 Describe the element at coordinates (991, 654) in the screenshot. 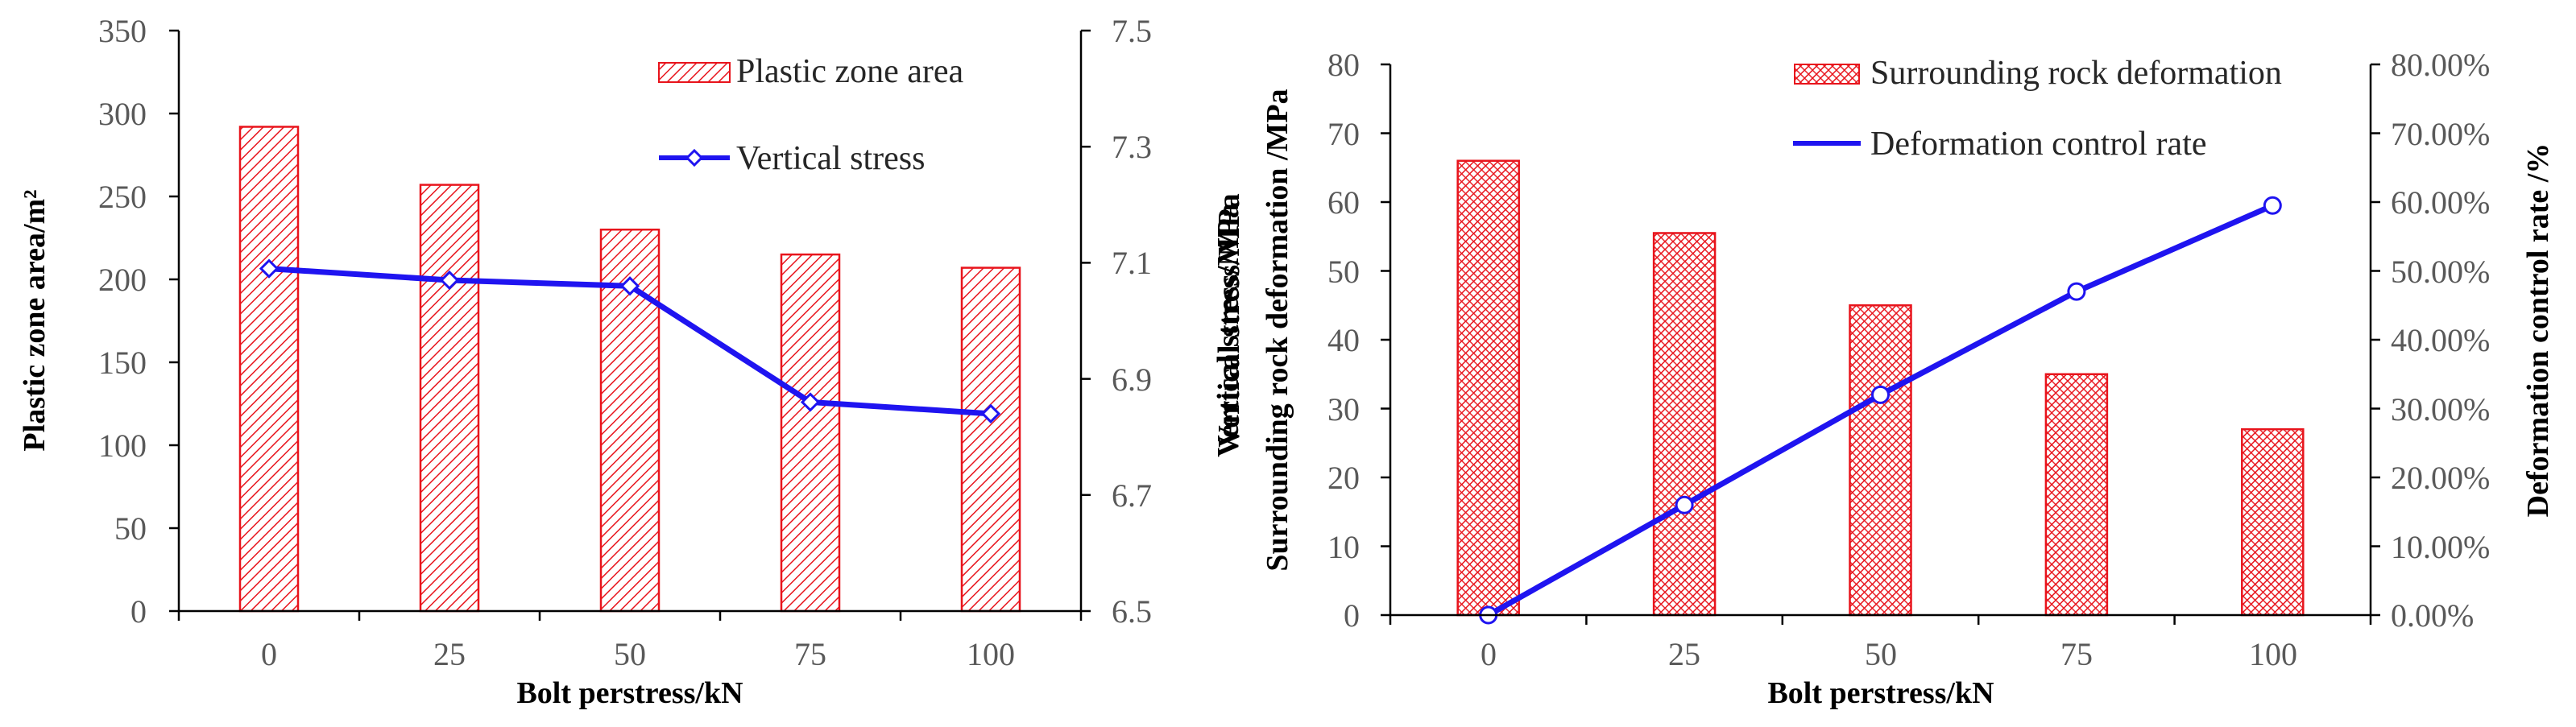

I see `chart-1-x-tick-label: 100` at that location.